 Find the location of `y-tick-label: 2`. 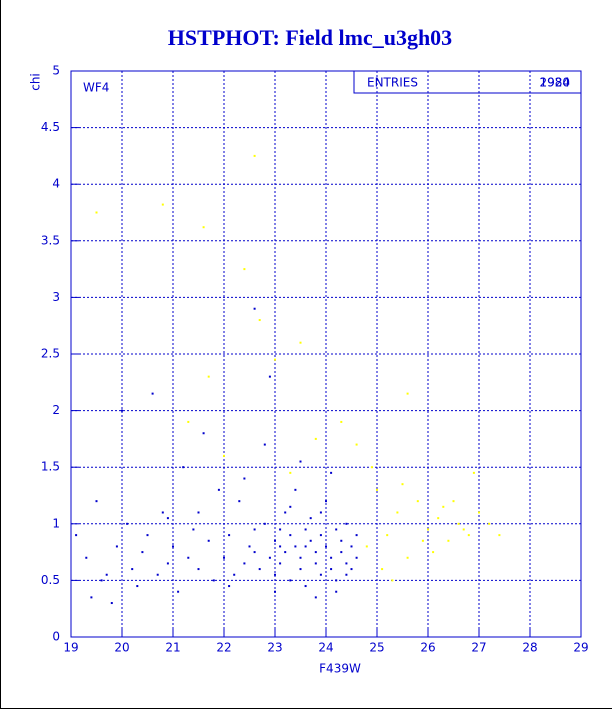

y-tick-label: 2 is located at coordinates (56, 410).